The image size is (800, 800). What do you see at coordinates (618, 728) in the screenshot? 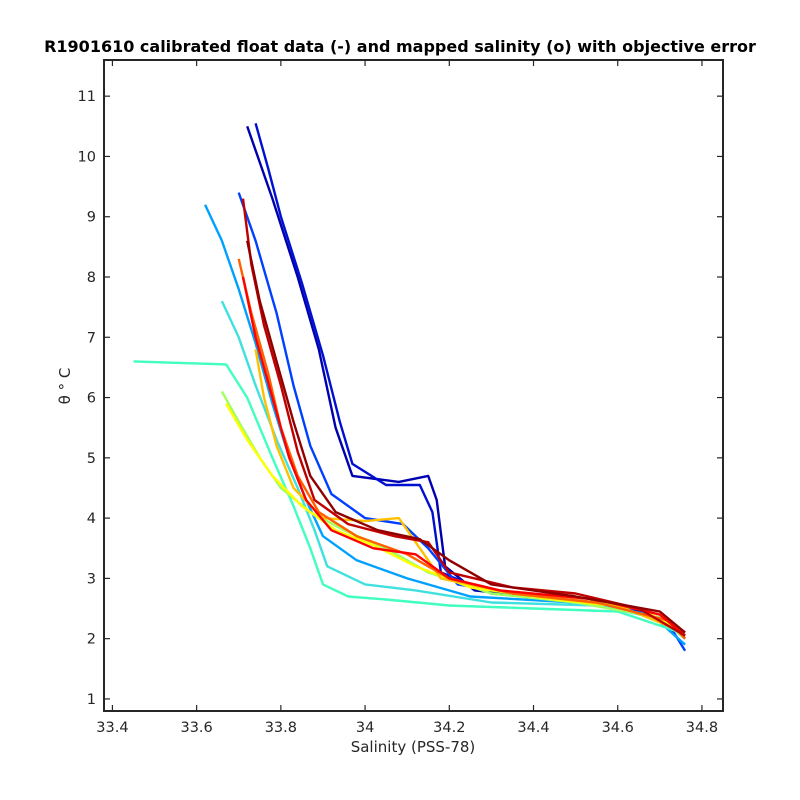
I see `x-tick-label: 34.6` at bounding box center [618, 728].